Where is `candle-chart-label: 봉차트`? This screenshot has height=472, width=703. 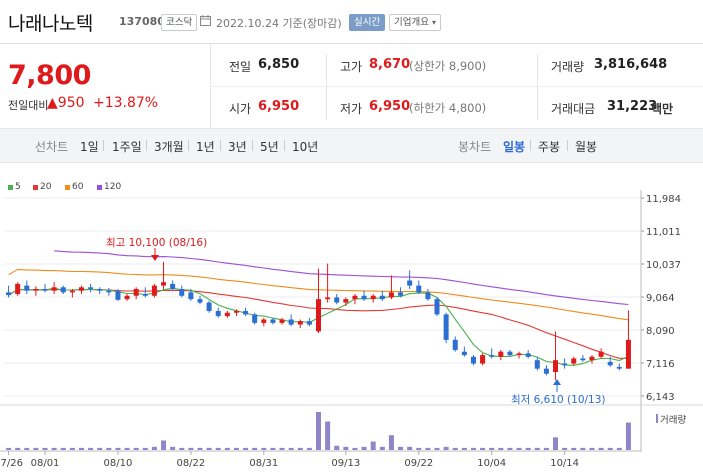
candle-chart-label: 봉차트 is located at coordinates (475, 147).